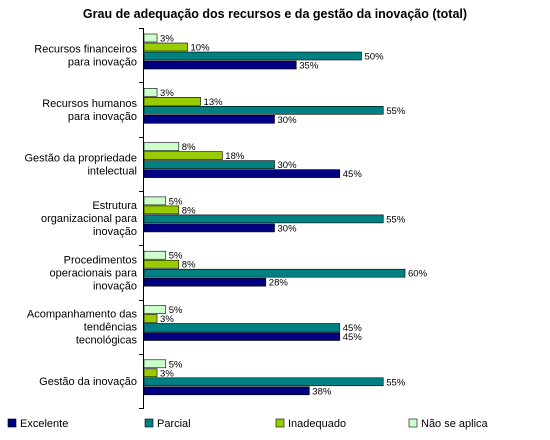 This screenshot has height=440, width=550. Describe the element at coordinates (396, 219) in the screenshot. I see `data-label-parcial-estrutura-organizacional-para-inovacao: 55%` at that location.